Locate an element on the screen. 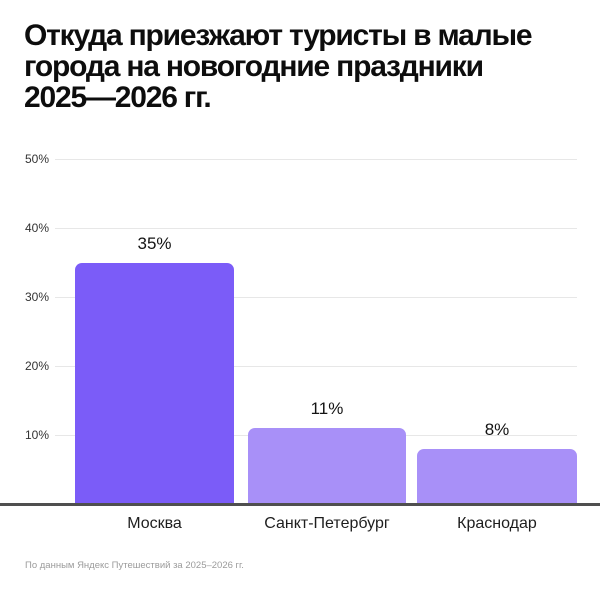 This screenshot has width=600, height=600. gridline-50% is located at coordinates (316, 159).